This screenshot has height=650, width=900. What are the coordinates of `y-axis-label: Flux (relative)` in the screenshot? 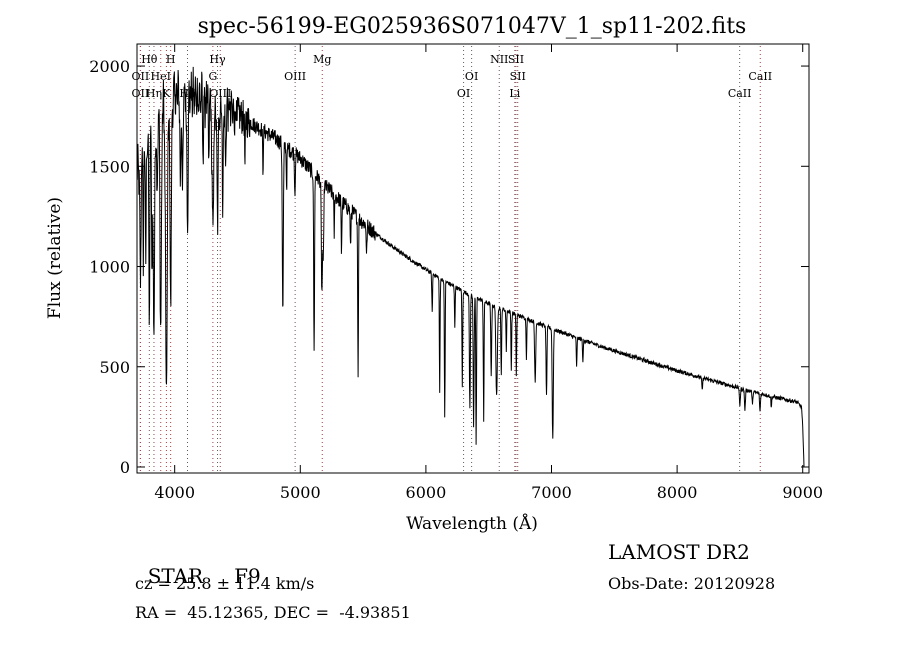 It's located at (55, 258).